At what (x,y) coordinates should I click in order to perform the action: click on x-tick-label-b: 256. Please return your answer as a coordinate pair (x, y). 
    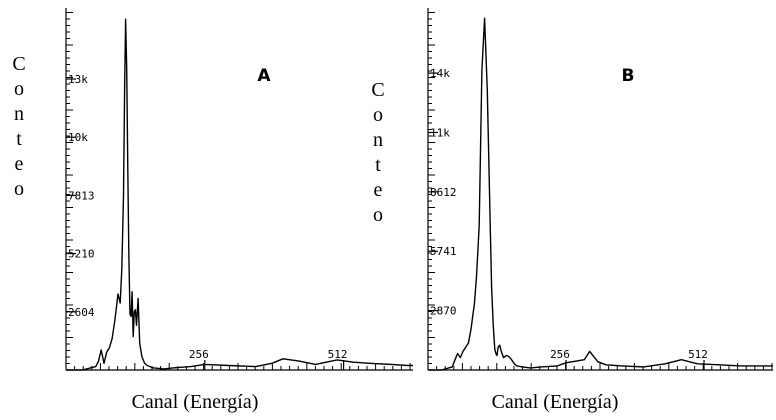
    Looking at the image, I should click on (560, 354).